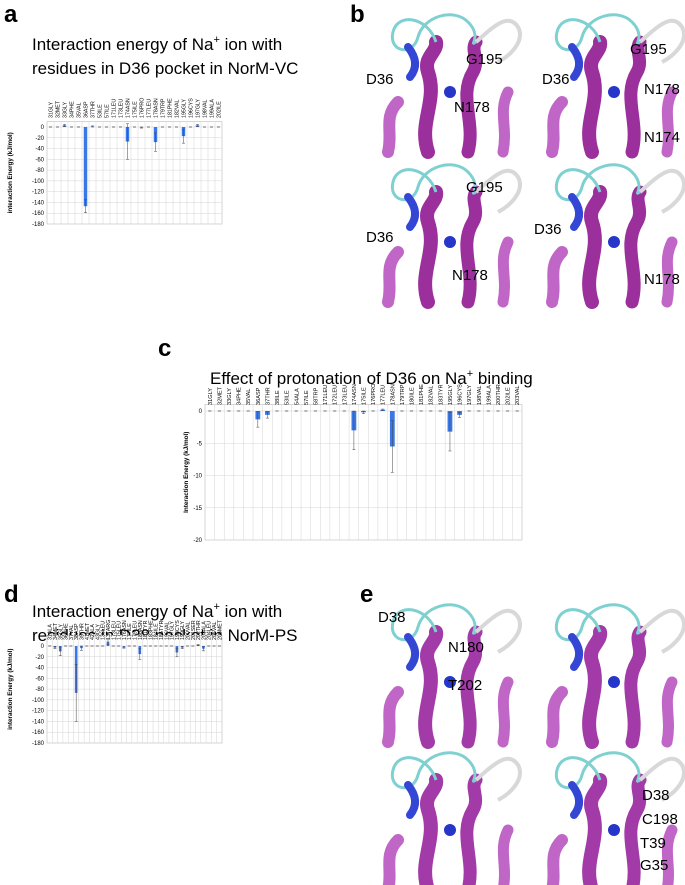 The height and width of the screenshot is (885, 685). Describe the element at coordinates (125, 630) in the screenshot. I see `x-tick-label: 176ASN` at that location.